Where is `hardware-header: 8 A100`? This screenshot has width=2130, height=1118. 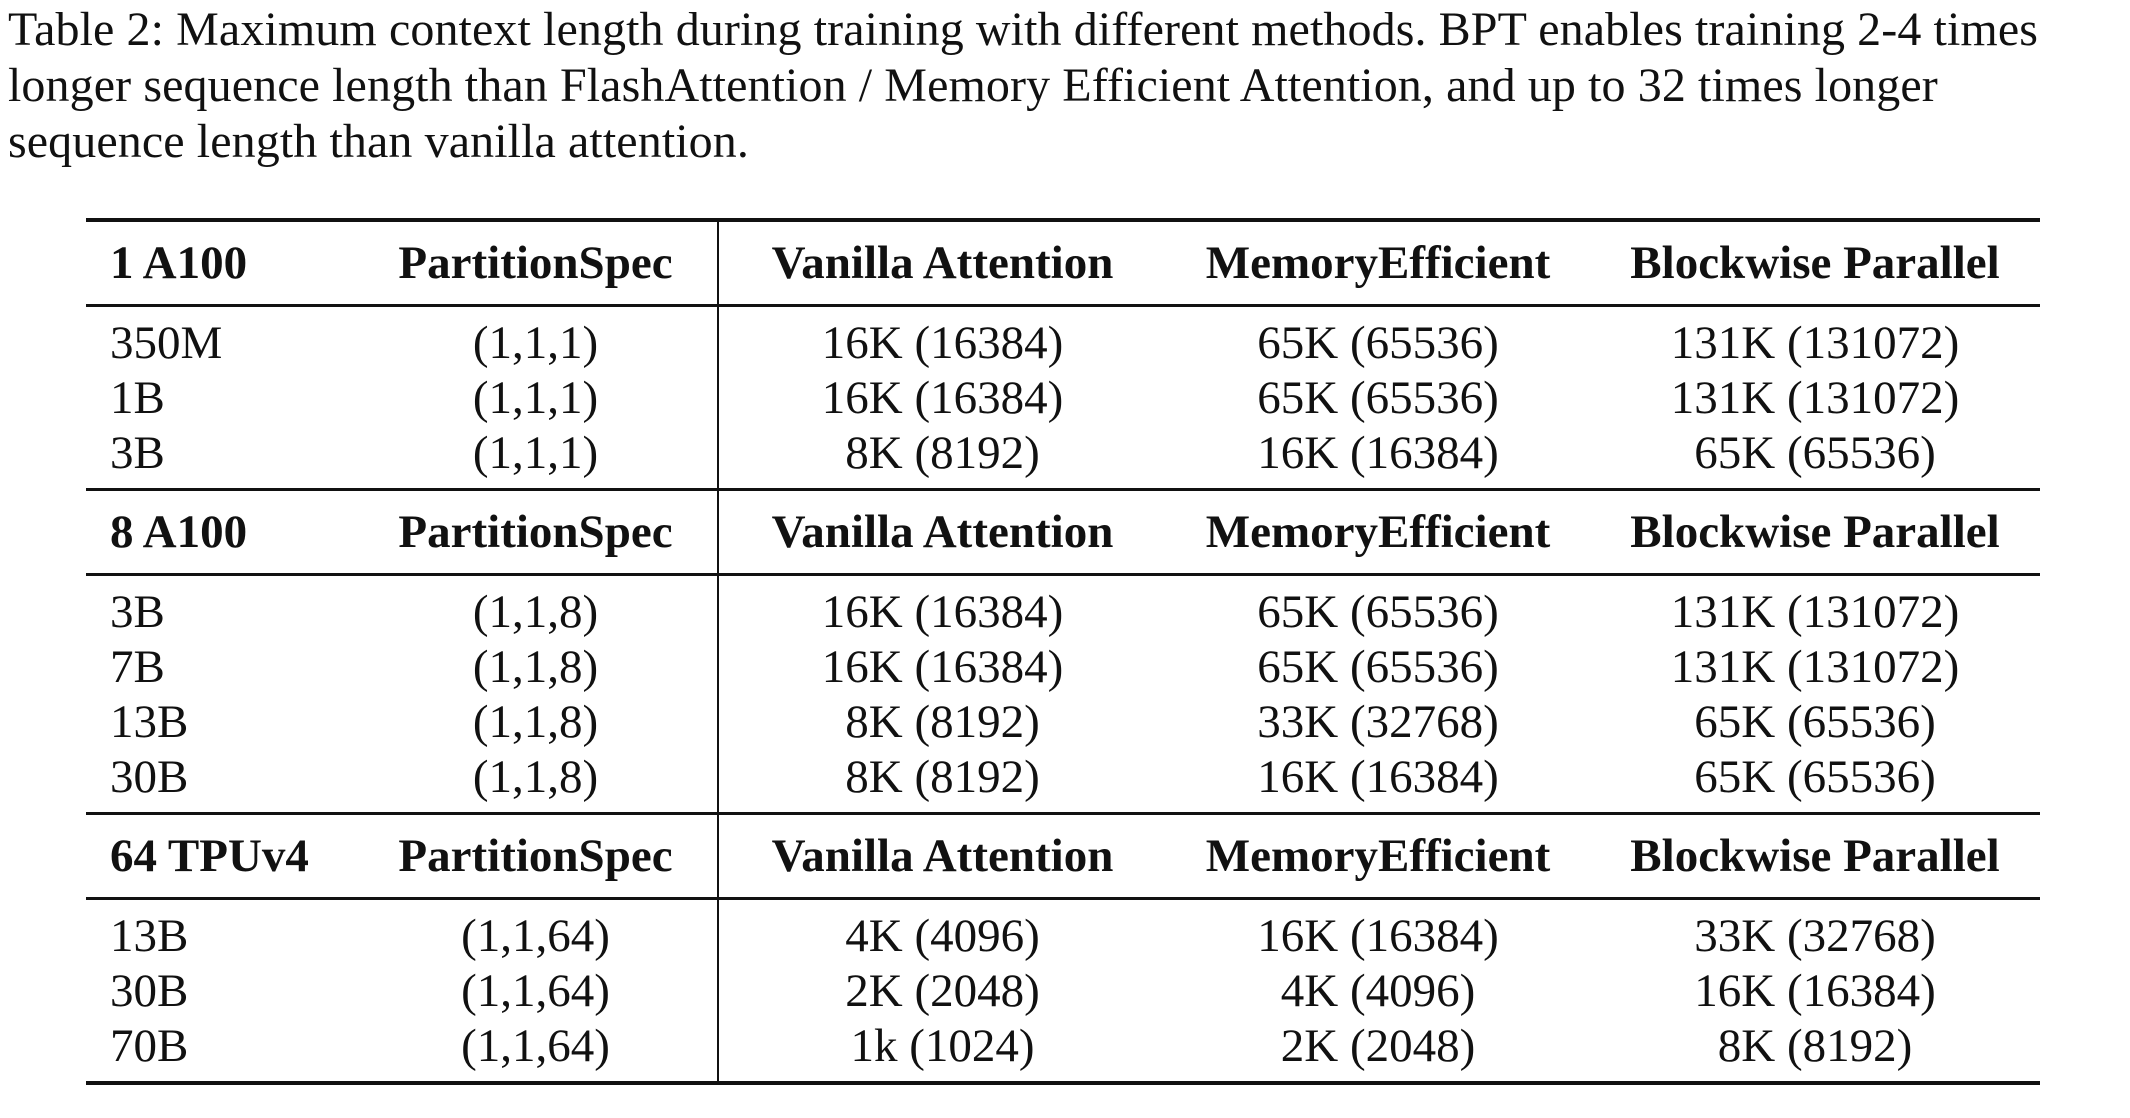
hardware-header: 8 A100 is located at coordinates (220, 532).